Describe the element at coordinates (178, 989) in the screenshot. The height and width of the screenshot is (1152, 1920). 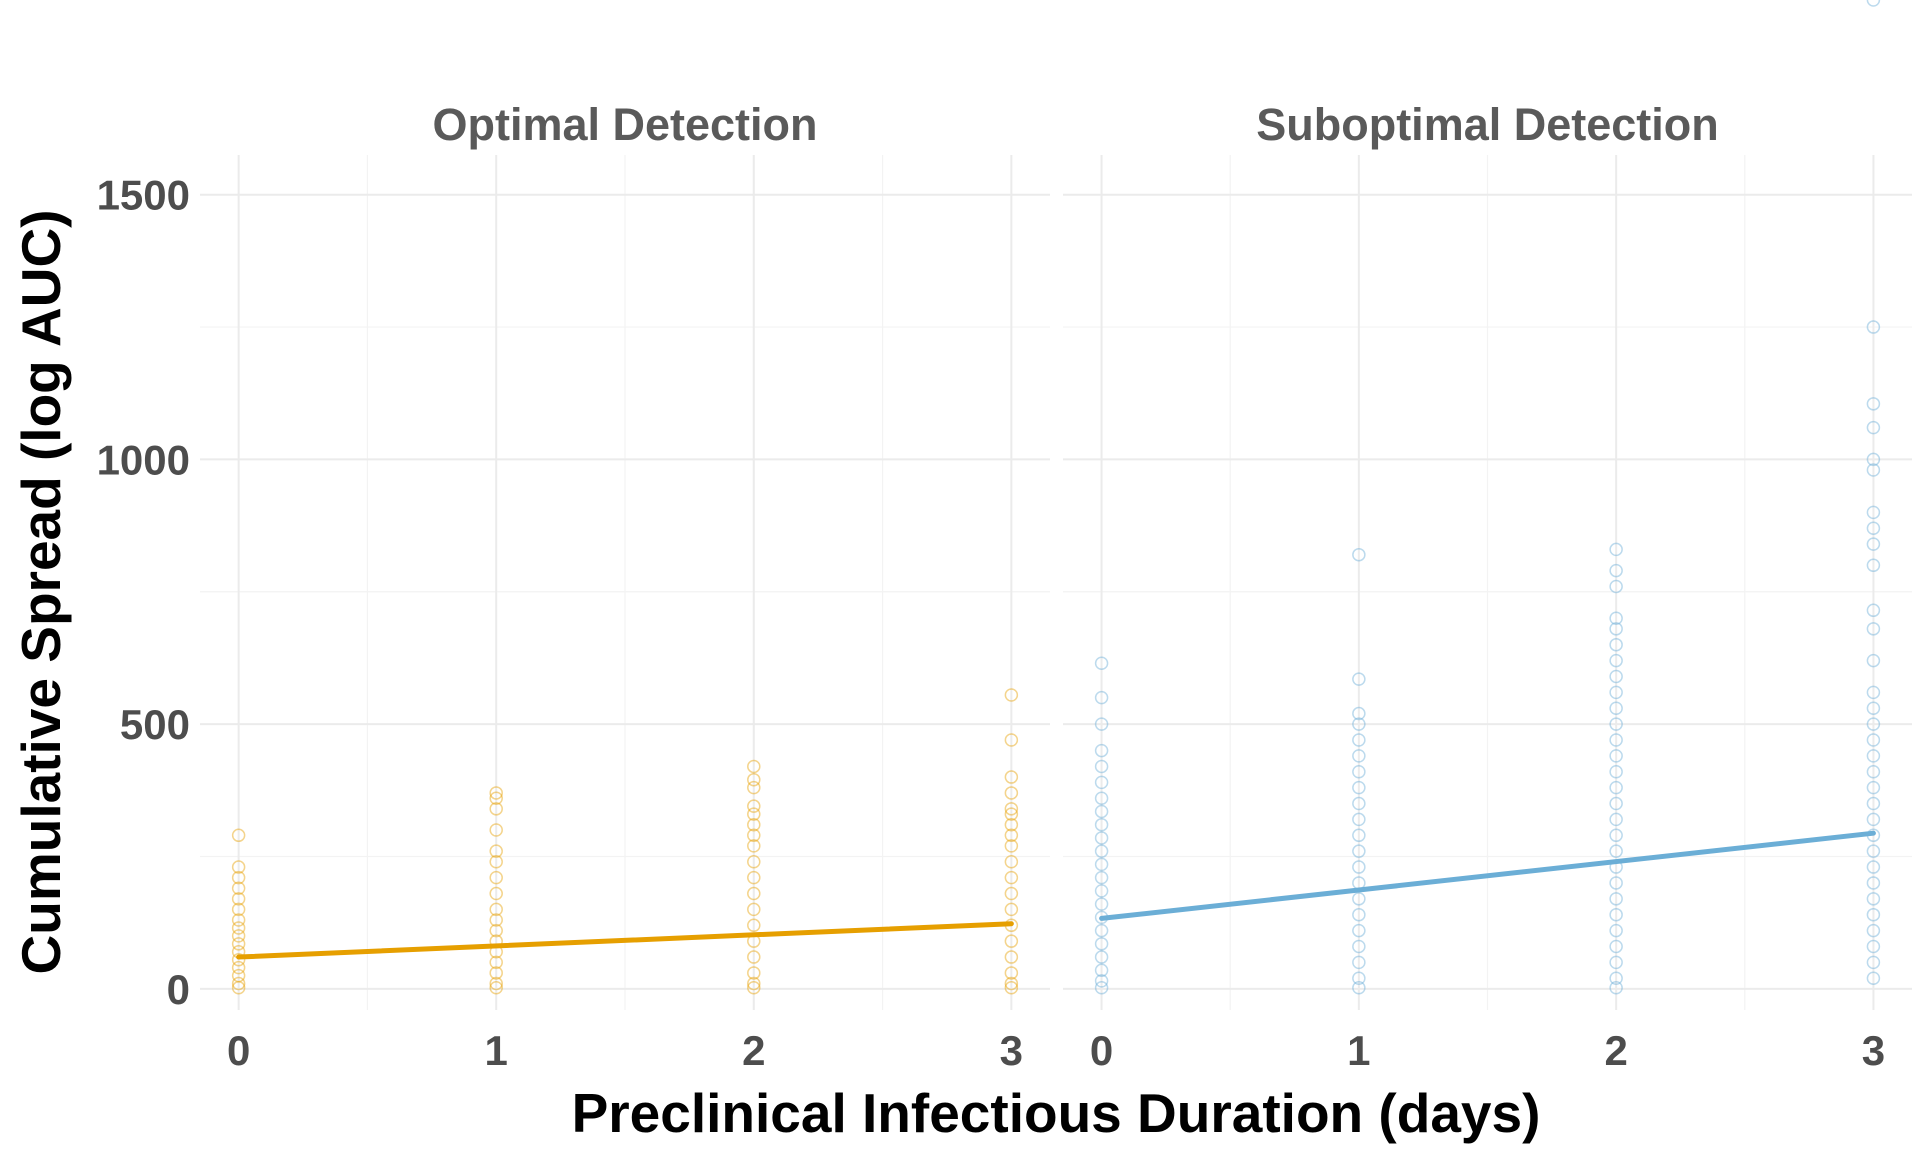
I see `y-tick-label: 0` at that location.